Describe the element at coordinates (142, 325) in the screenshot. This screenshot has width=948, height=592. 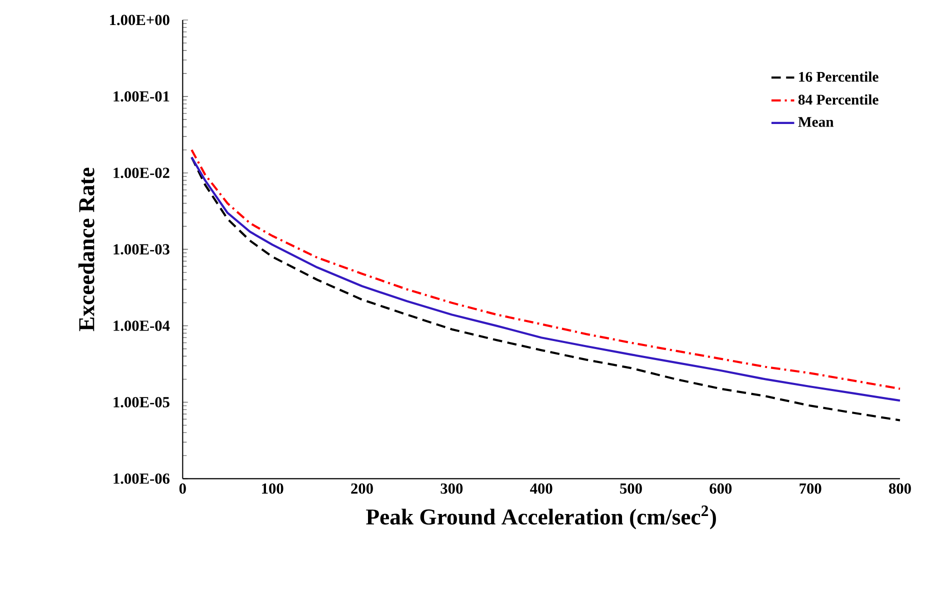
I see `y-tick-label: 1.00E-04` at that location.